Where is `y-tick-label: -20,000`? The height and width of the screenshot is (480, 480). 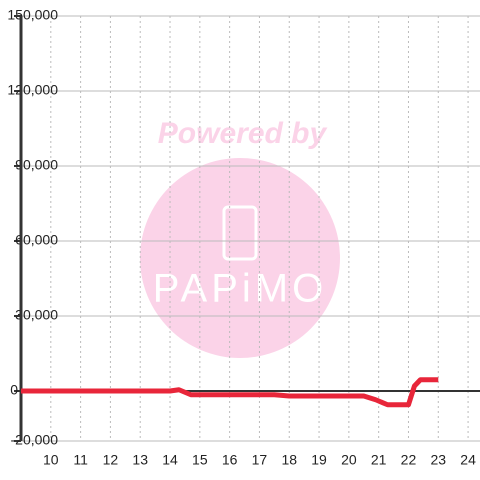 y-tick-label: -20,000 is located at coordinates (35, 440).